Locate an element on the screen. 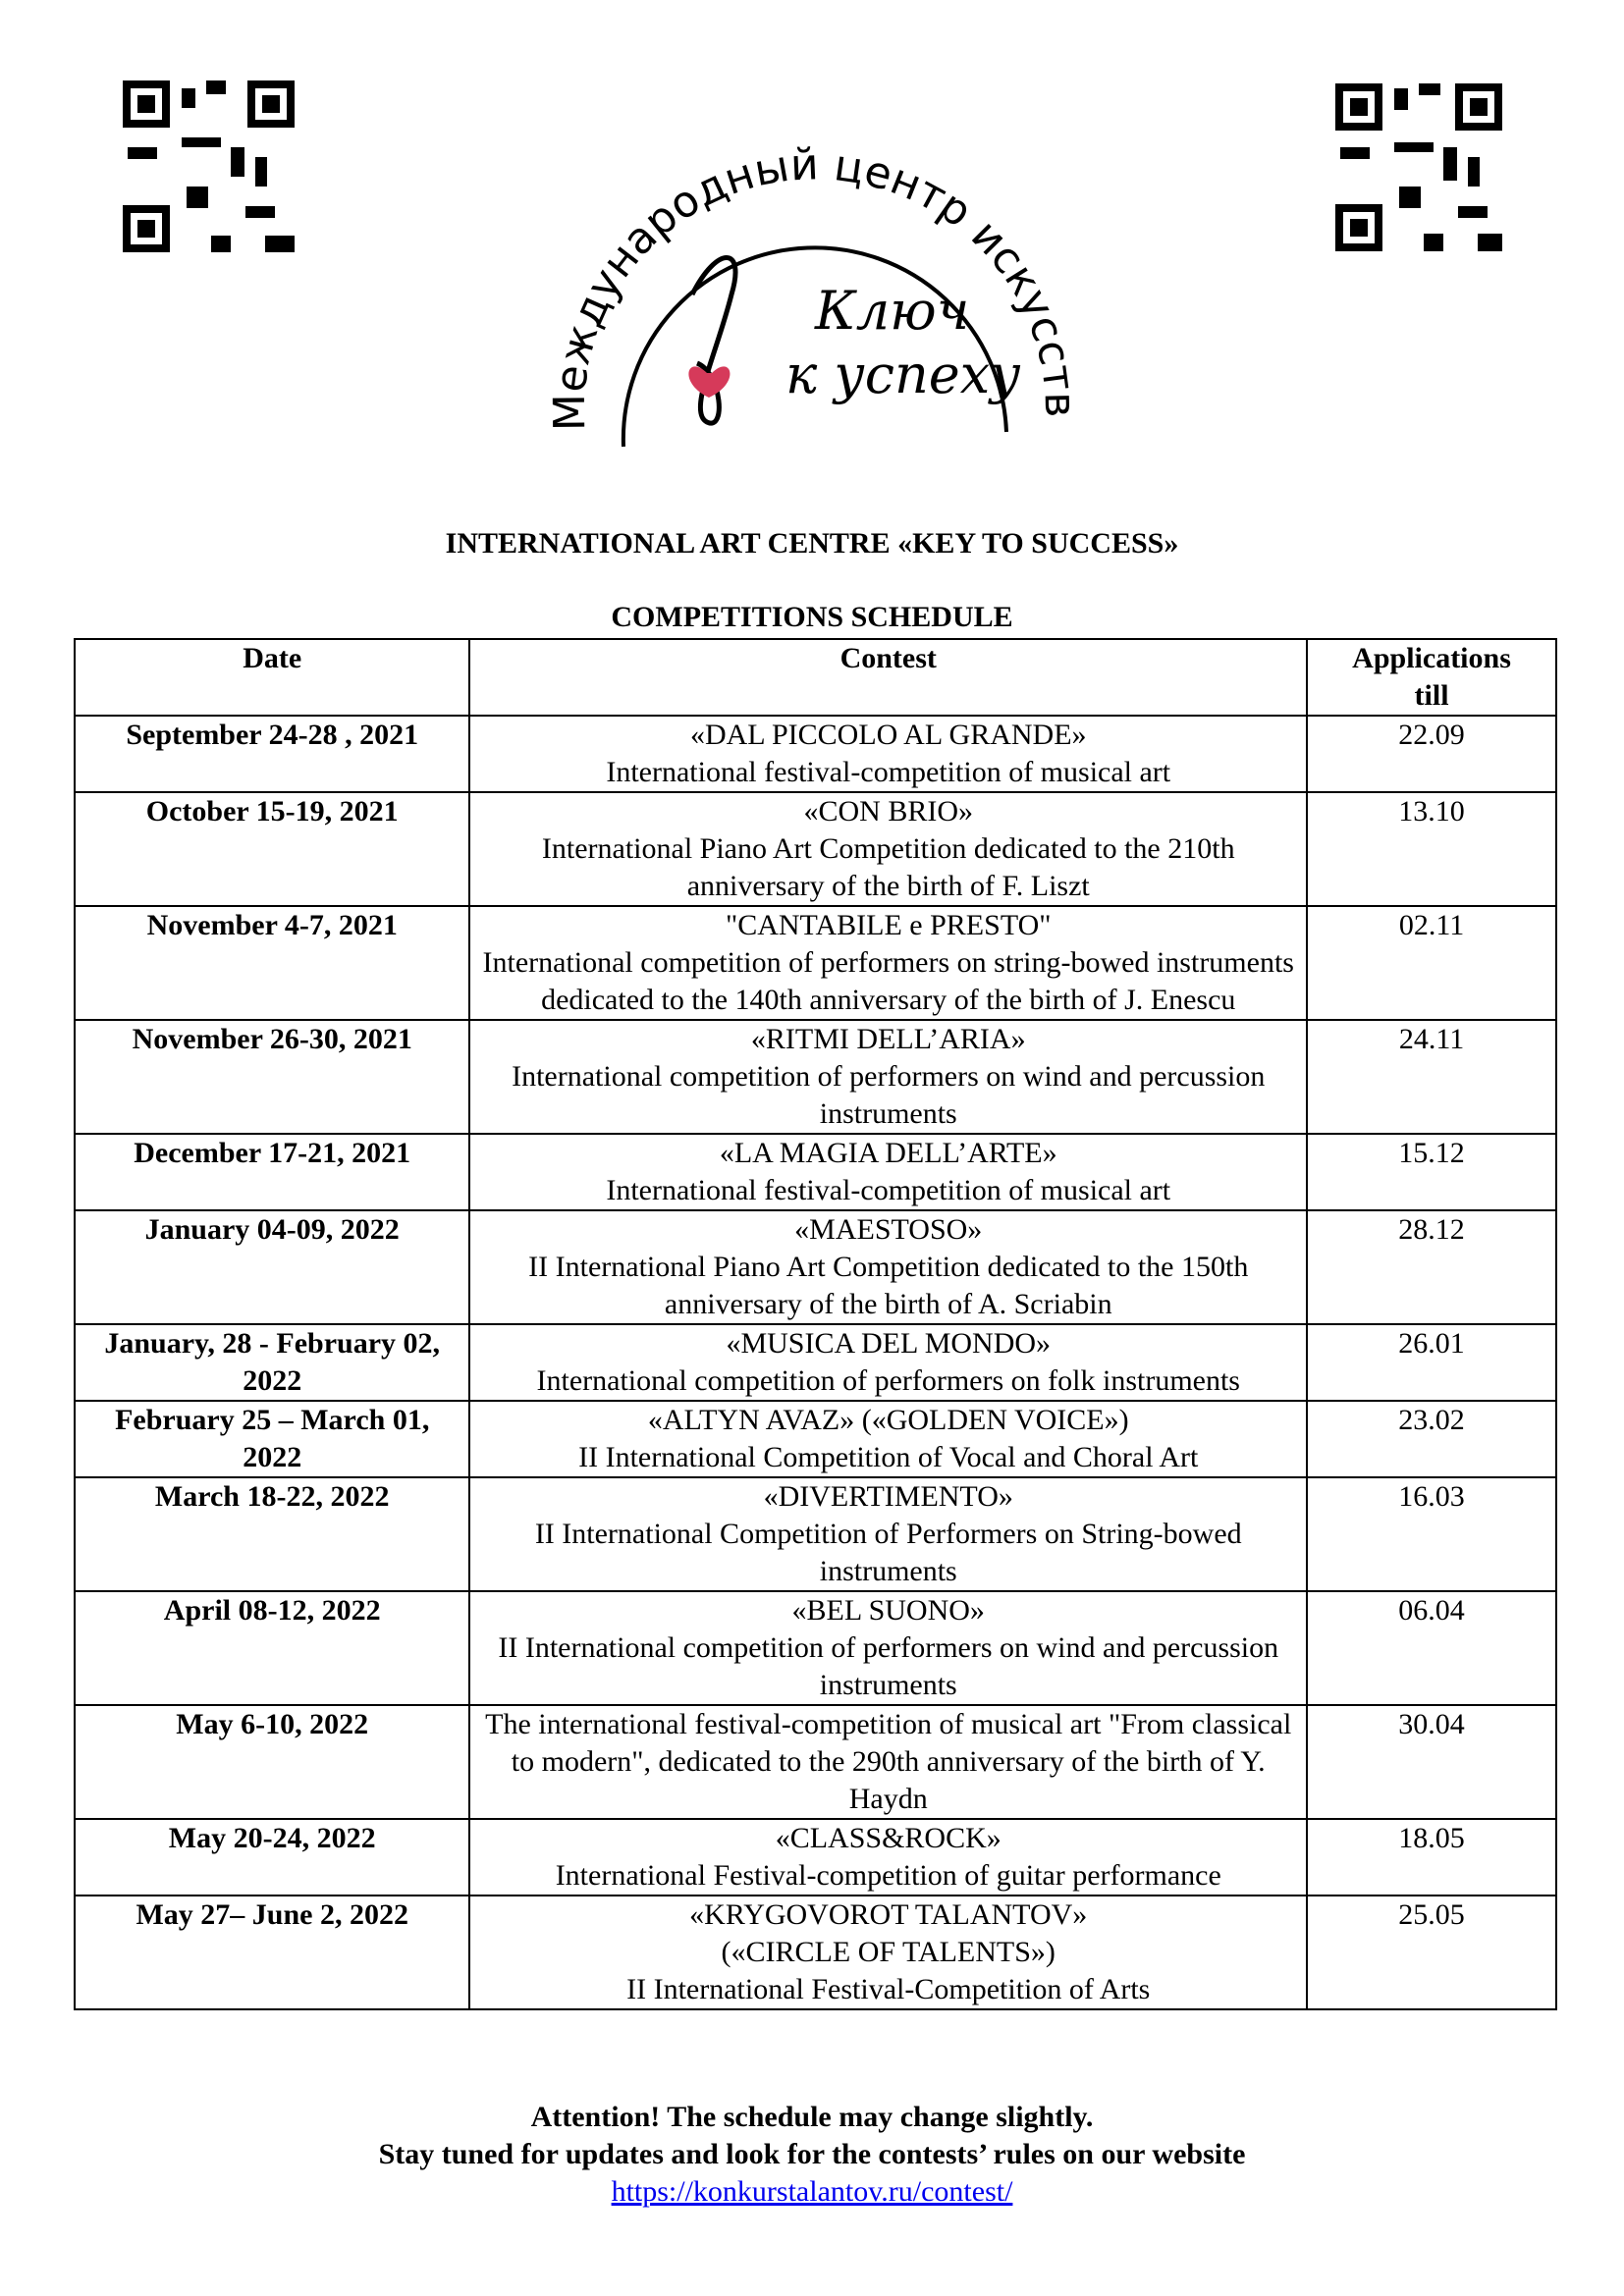  deadline-cell: 30.04 is located at coordinates (1431, 1762).